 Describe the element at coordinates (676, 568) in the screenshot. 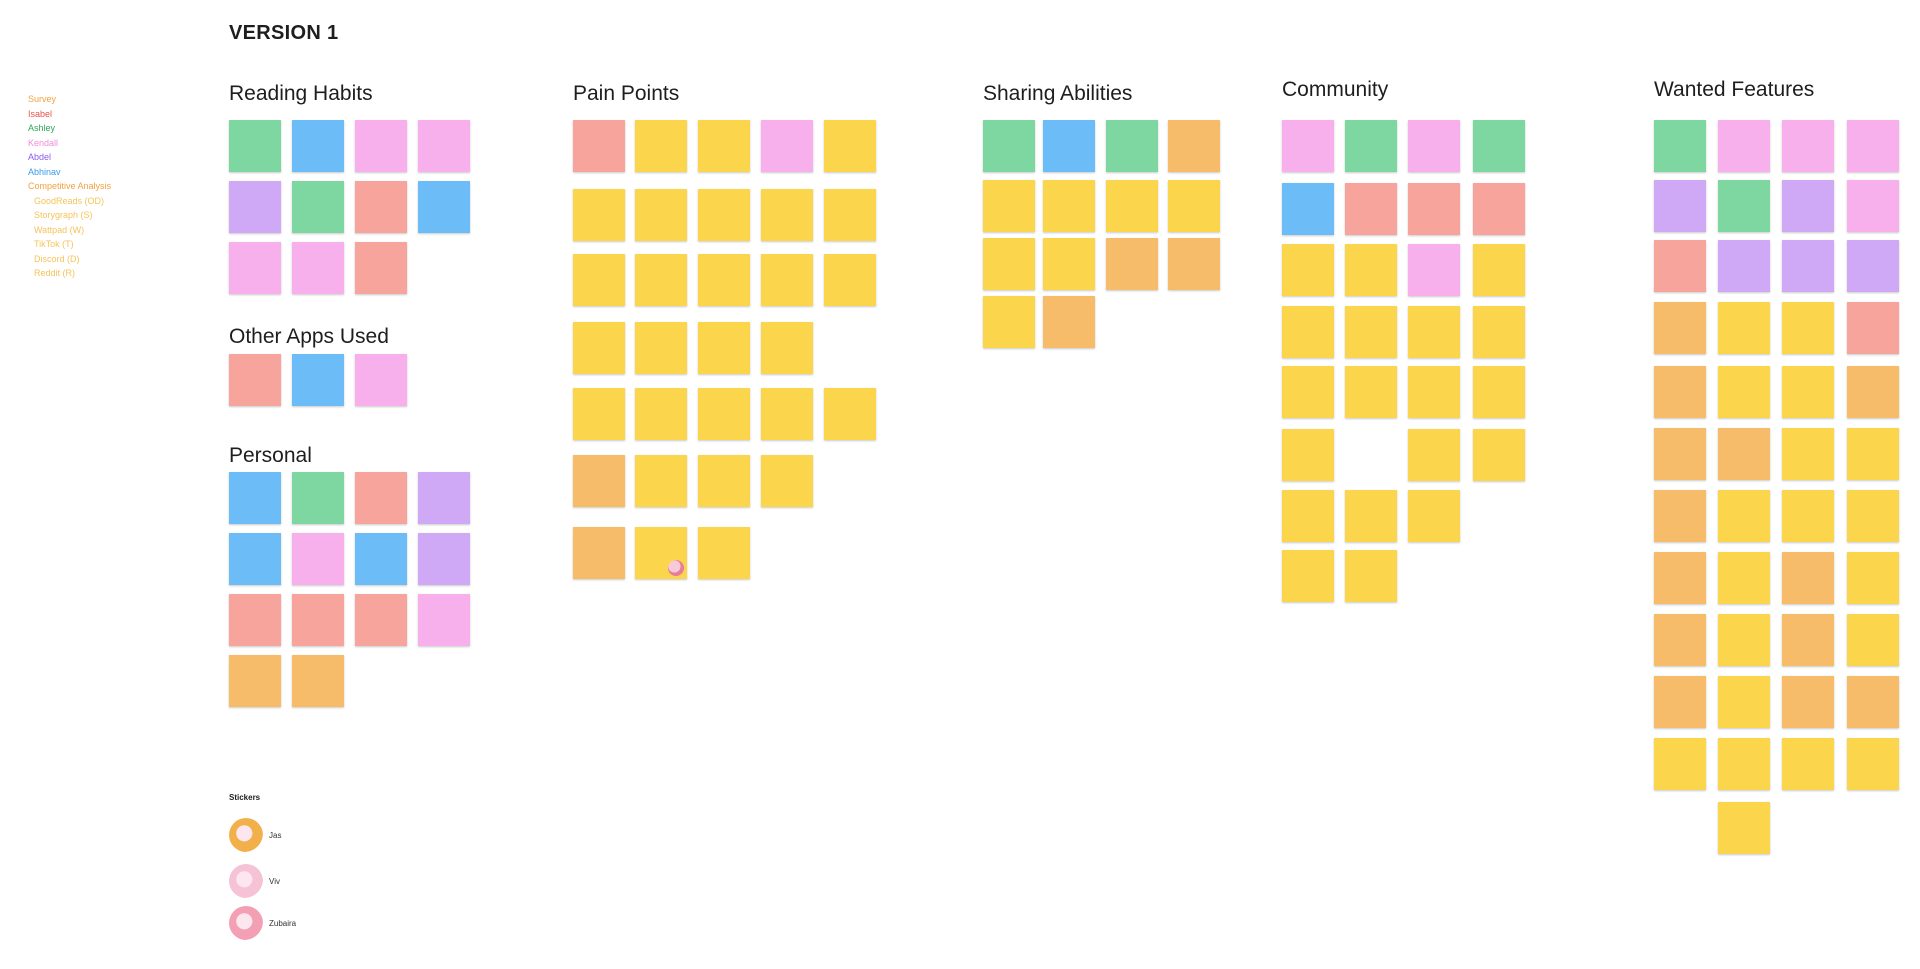

I see `sticker-icon` at that location.